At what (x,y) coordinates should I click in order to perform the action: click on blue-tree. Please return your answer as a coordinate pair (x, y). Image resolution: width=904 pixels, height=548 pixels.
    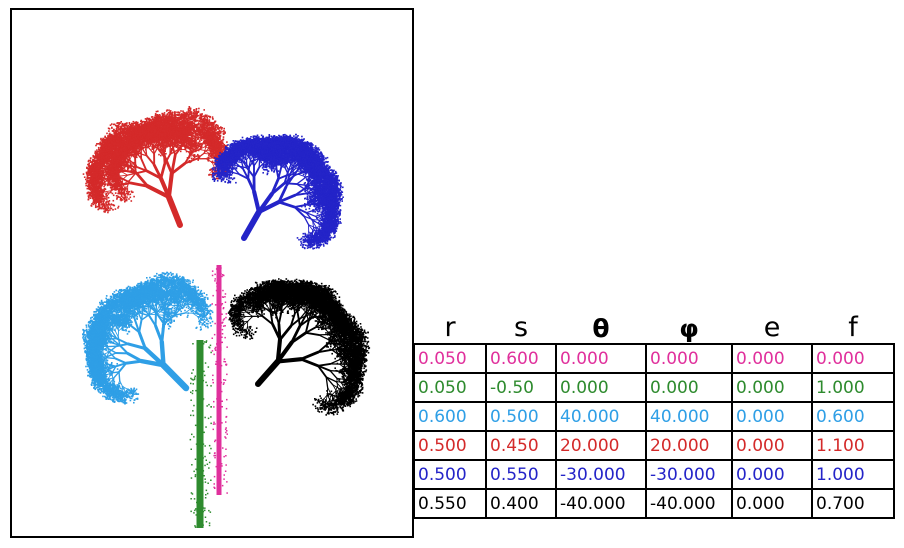
    Looking at the image, I should click on (278, 192).